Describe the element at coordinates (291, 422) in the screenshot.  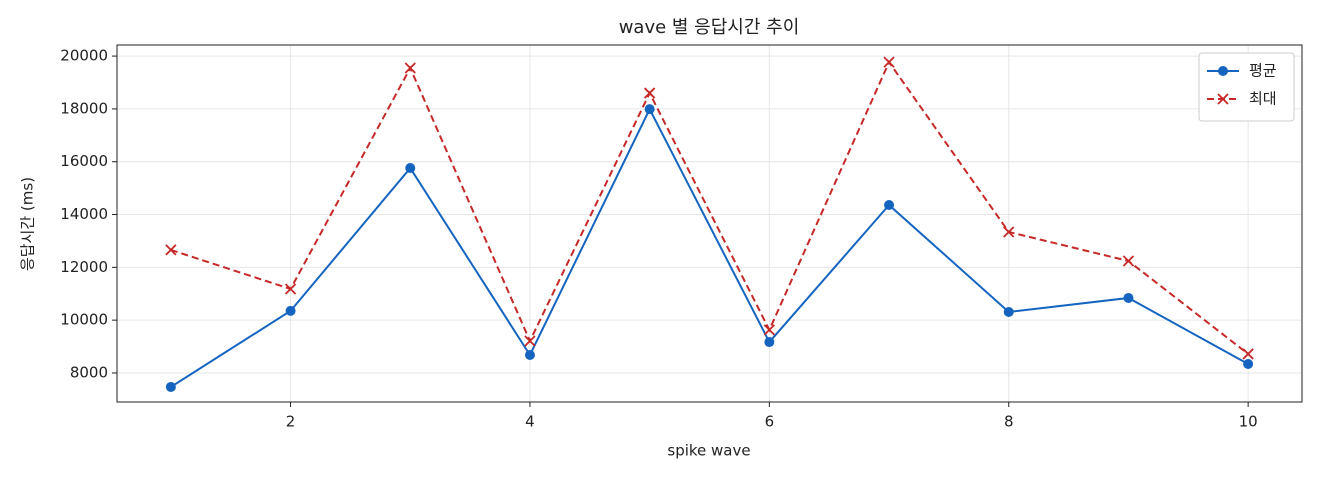
I see `x-tick-label: 2` at that location.